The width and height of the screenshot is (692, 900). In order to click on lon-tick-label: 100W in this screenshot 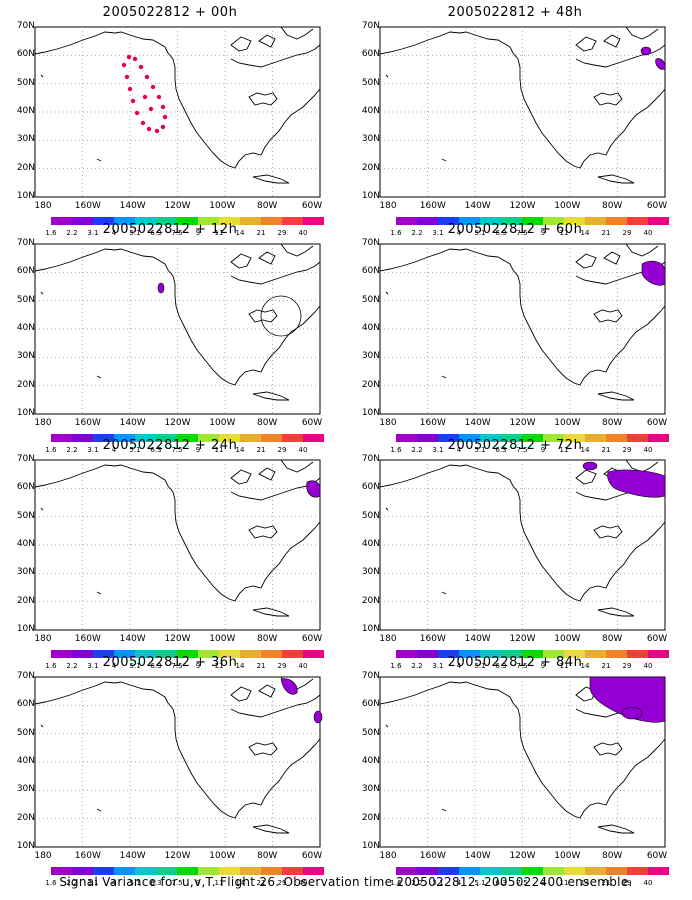, I will do `click(567, 206)`.